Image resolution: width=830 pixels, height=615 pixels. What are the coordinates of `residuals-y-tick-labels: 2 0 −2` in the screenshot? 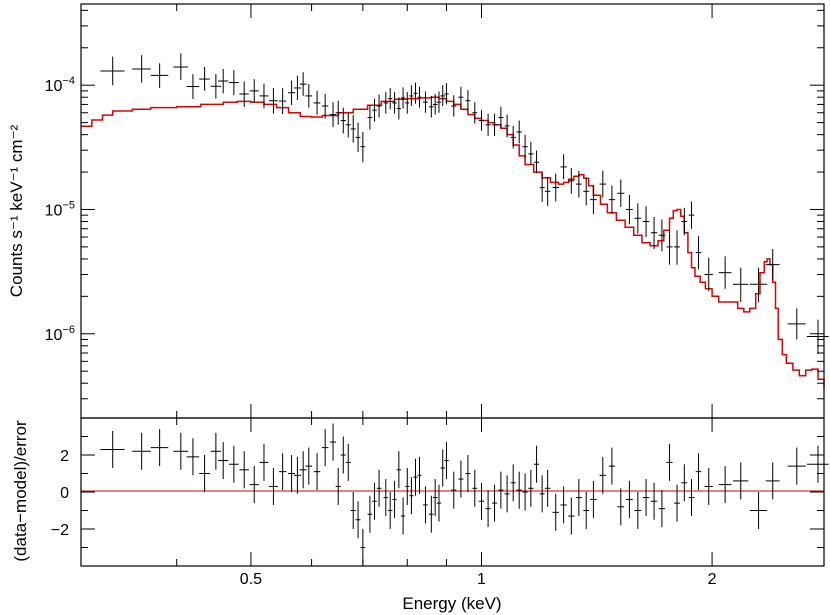 It's located at (60, 493).